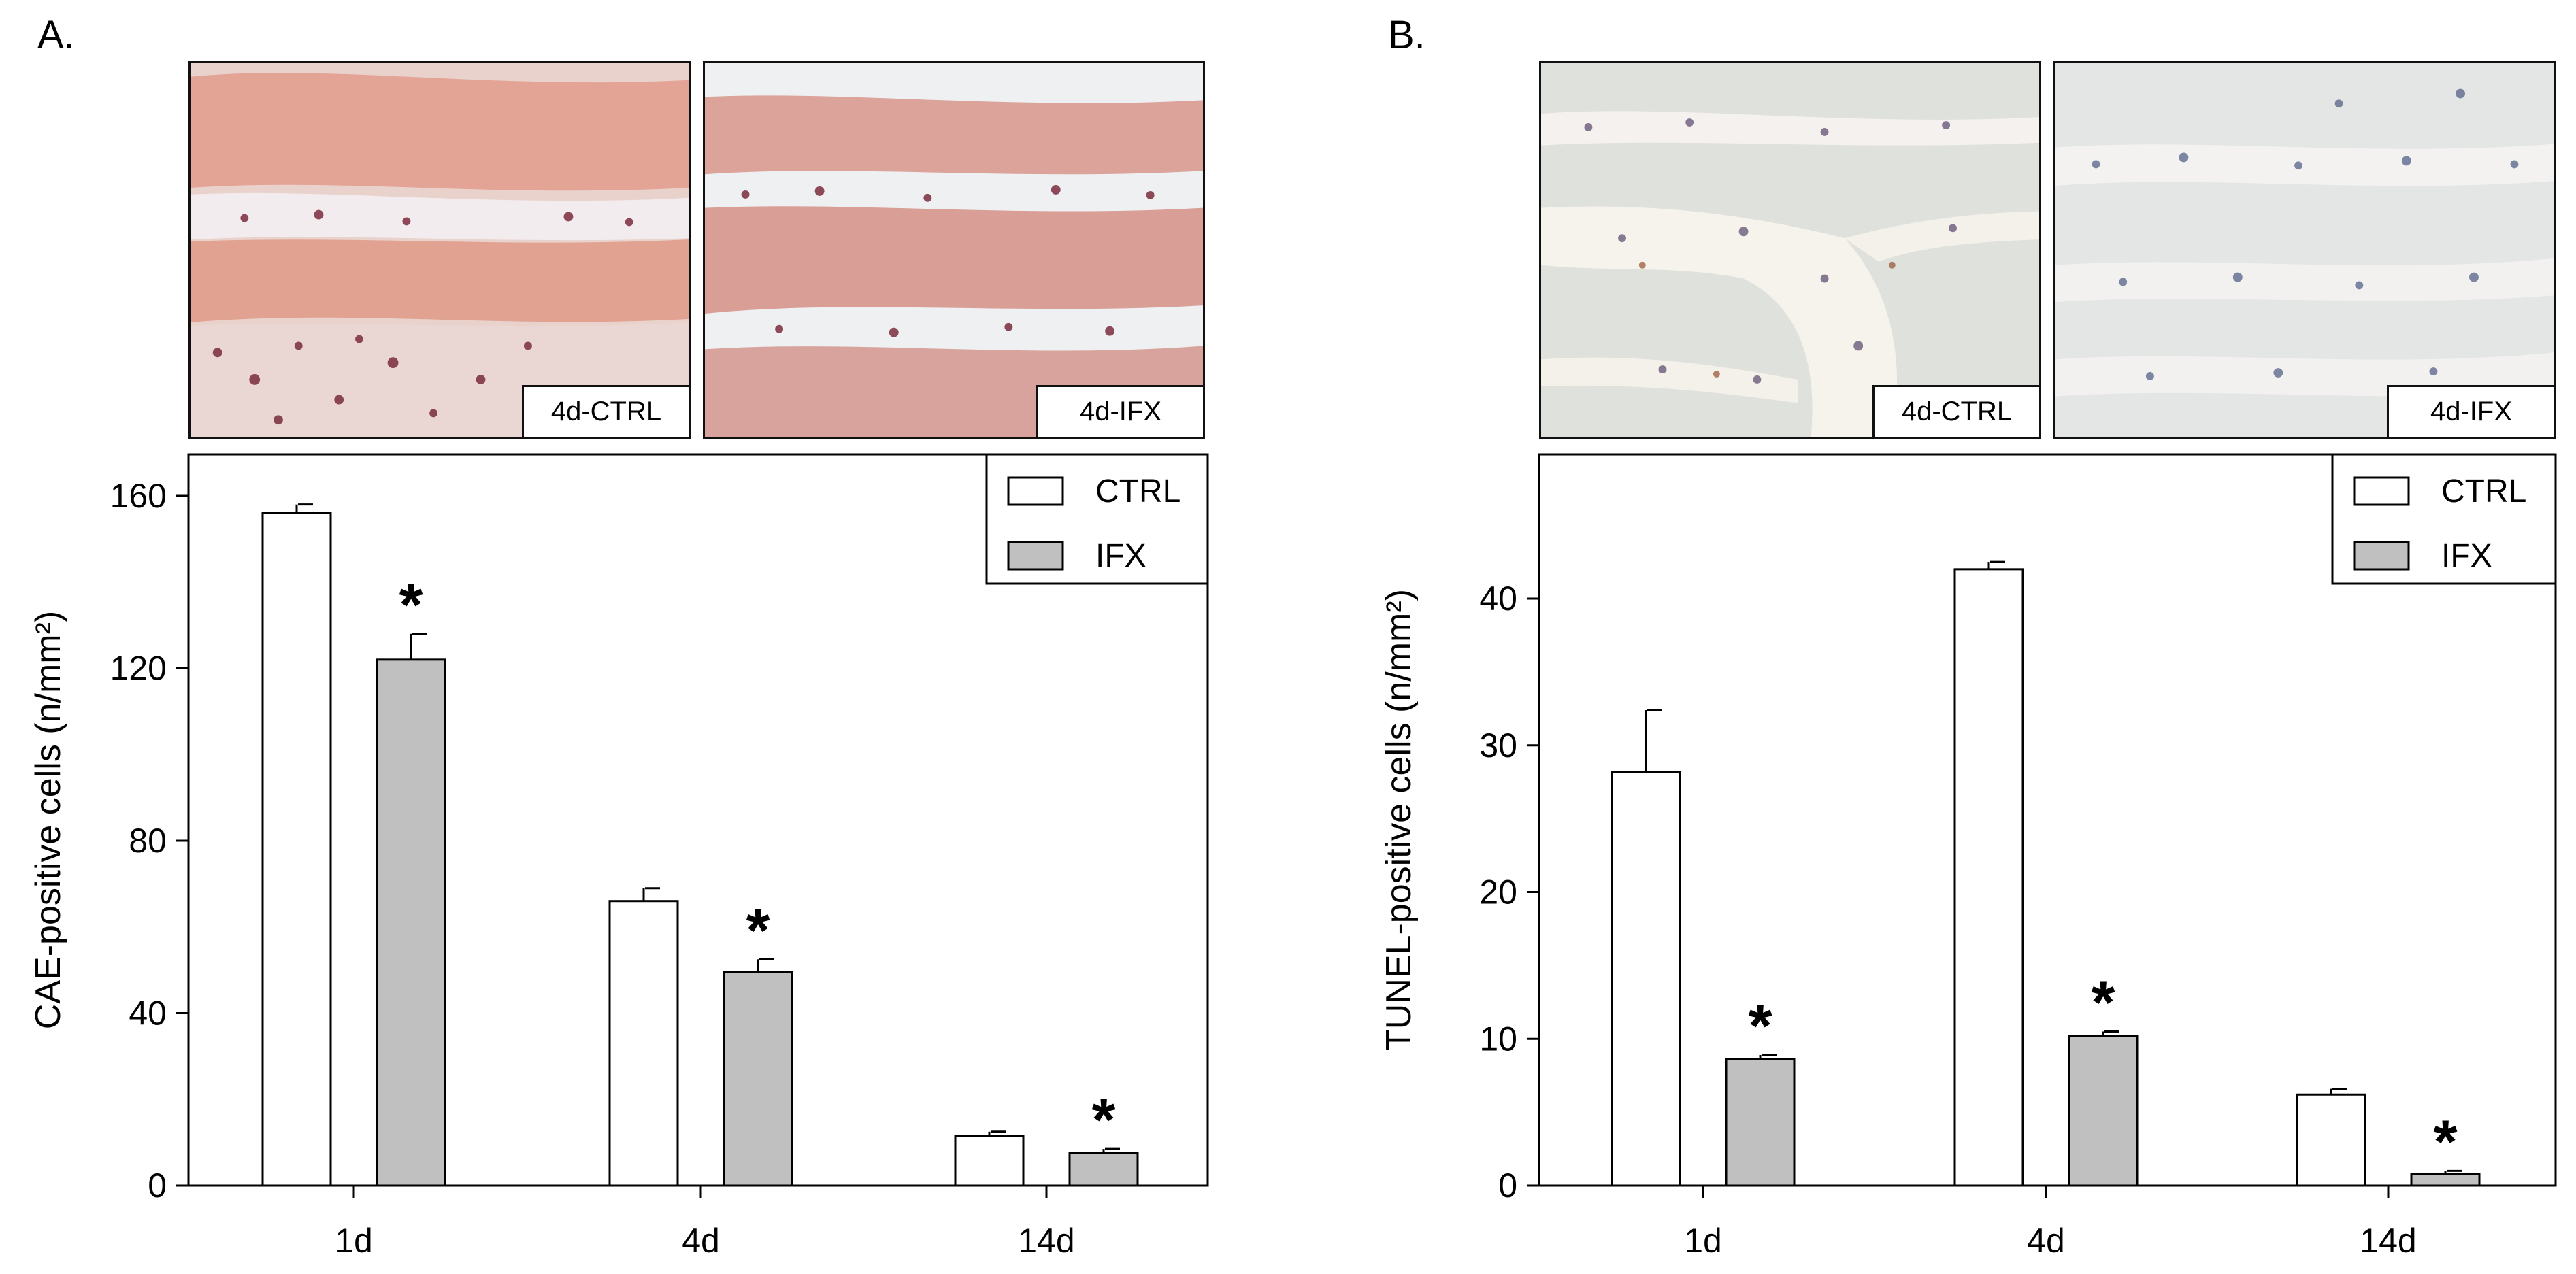 The image size is (2576, 1274). What do you see at coordinates (2382, 491) in the screenshot?
I see `chart-b-legend-swatch-ctrl` at bounding box center [2382, 491].